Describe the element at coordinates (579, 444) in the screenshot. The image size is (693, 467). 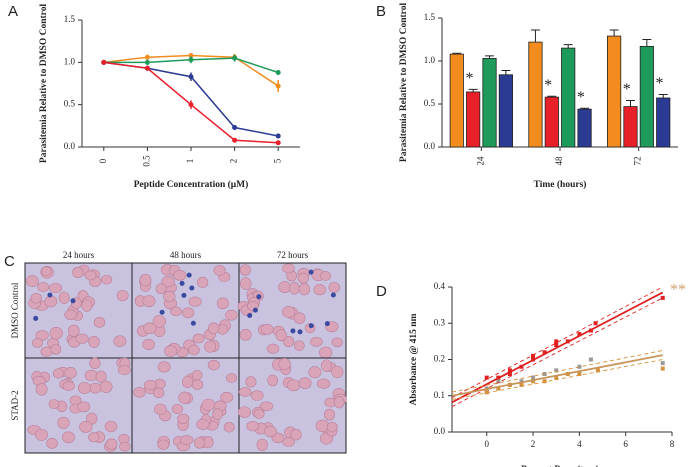
I see `x-tick-label: 4` at that location.